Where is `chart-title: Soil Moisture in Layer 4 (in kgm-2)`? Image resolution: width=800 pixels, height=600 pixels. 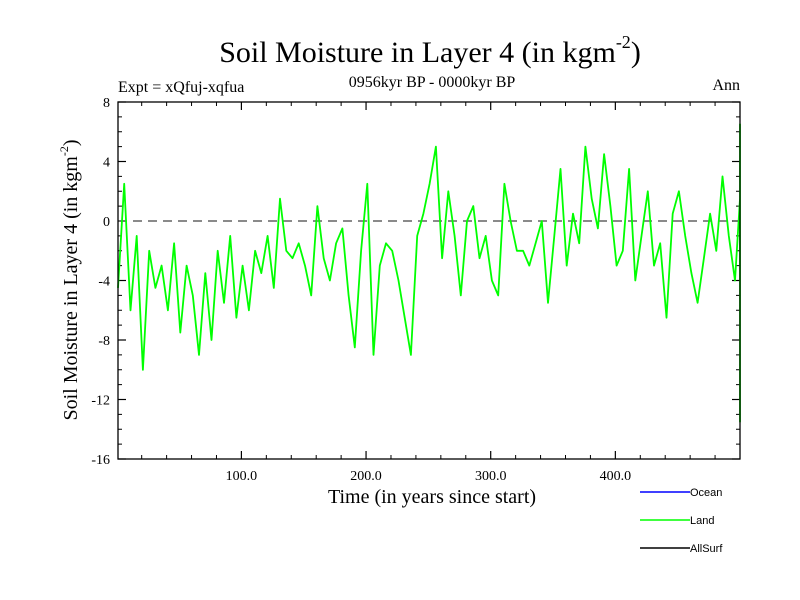
chart-title: Soil Moisture in Layer 4 (in kgm-2) is located at coordinates (430, 50).